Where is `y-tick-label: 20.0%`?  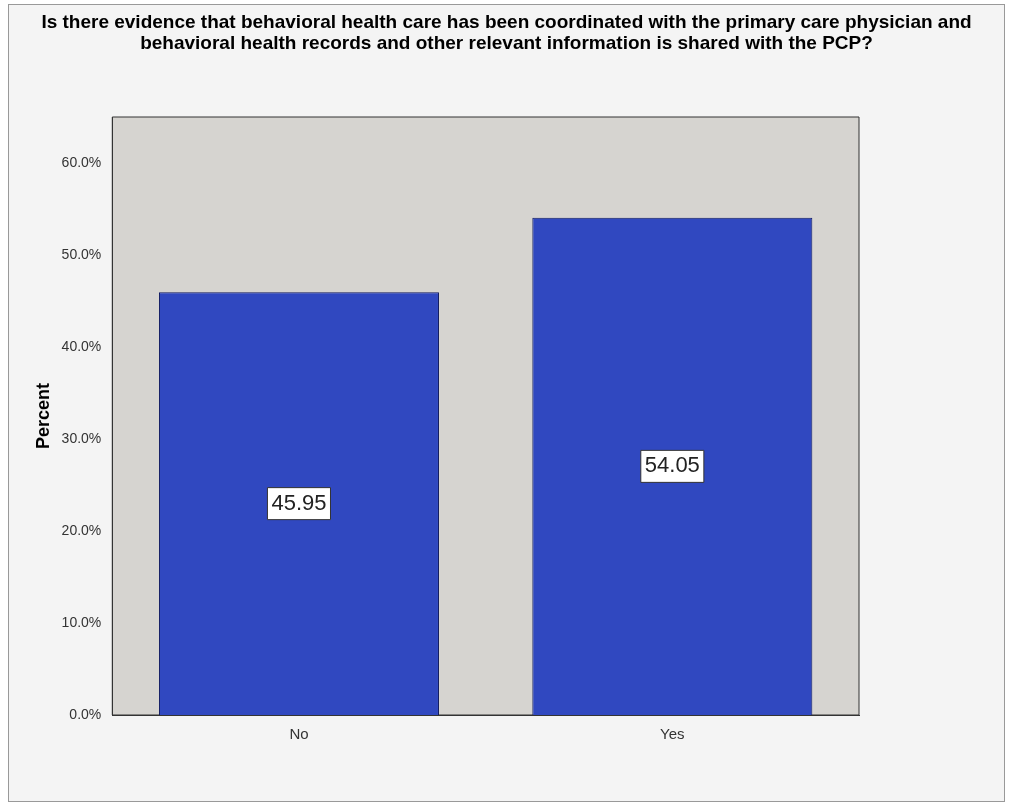 y-tick-label: 20.0% is located at coordinates (81, 529).